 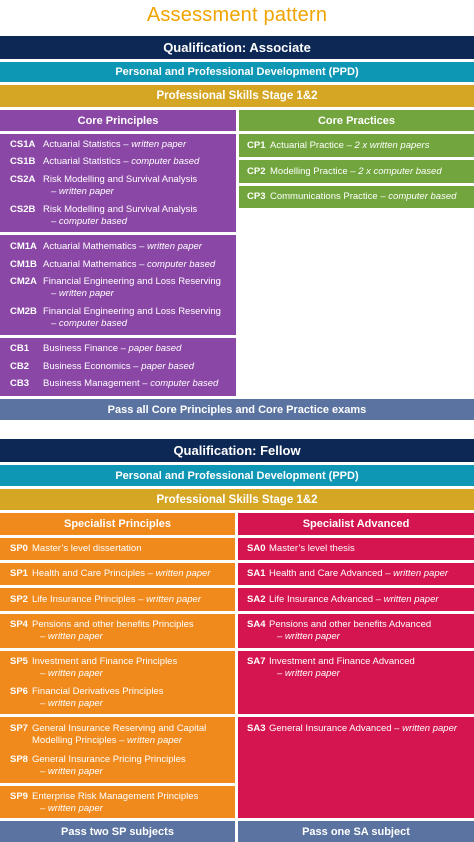 What do you see at coordinates (237, 47) in the screenshot?
I see `associate-qualification-bar: Qualification: Associate` at bounding box center [237, 47].